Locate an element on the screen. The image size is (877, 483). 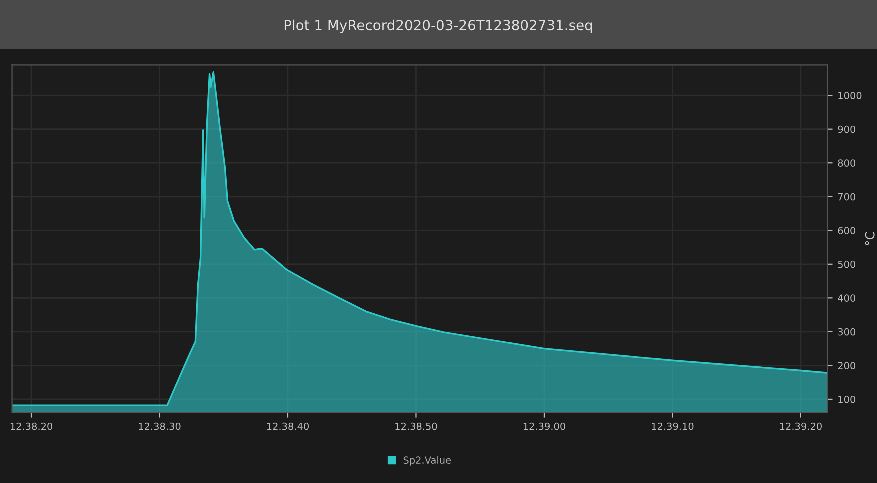
y-tick-label: 100 is located at coordinates (847, 400).